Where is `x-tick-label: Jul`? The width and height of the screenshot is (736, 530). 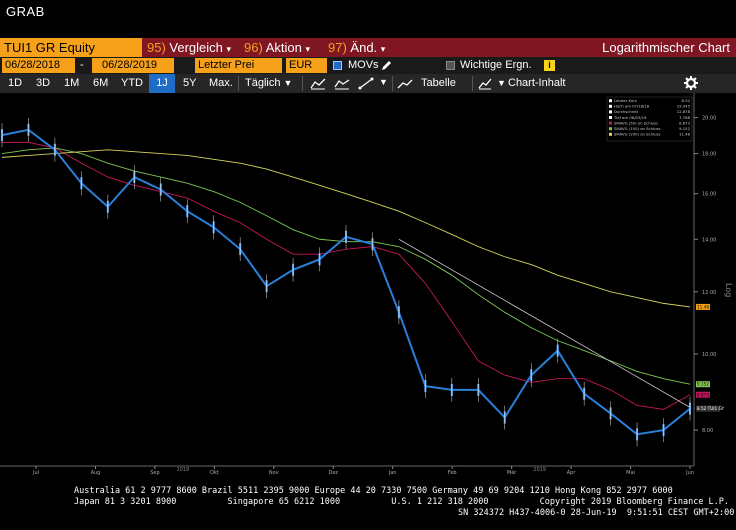 x-tick-label: Jul is located at coordinates (35, 473).